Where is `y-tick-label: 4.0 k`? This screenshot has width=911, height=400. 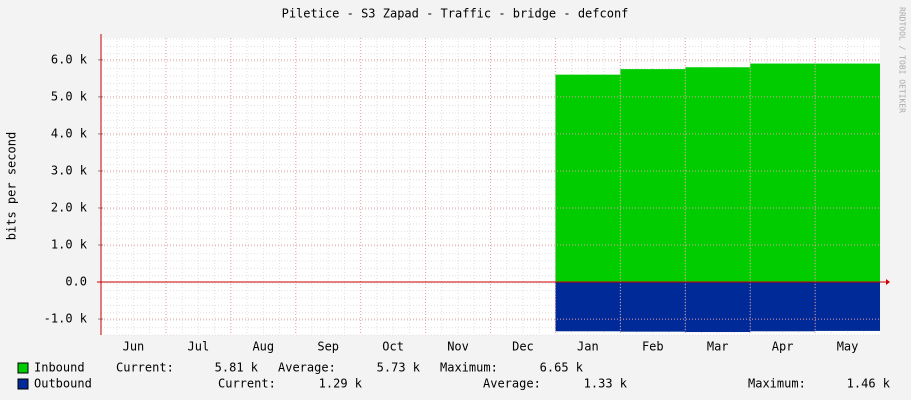 y-tick-label: 4.0 k is located at coordinates (69, 133).